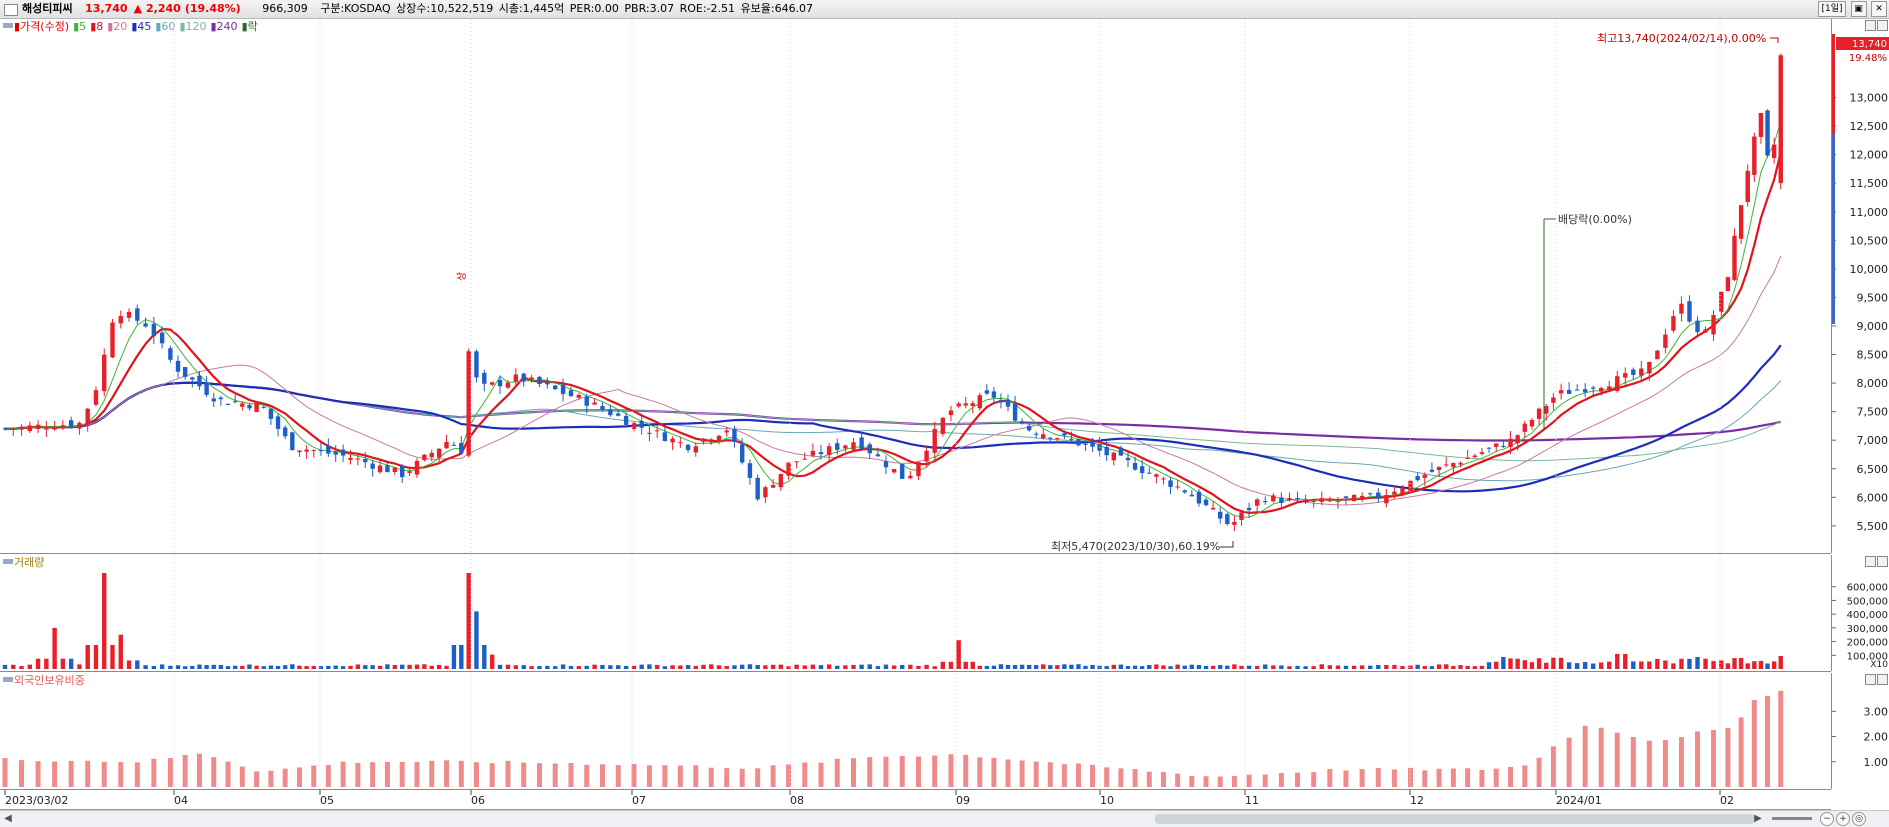 Image resolution: width=1889 pixels, height=827 pixels. I want to click on legend-item: ▮60, so click(165, 26).